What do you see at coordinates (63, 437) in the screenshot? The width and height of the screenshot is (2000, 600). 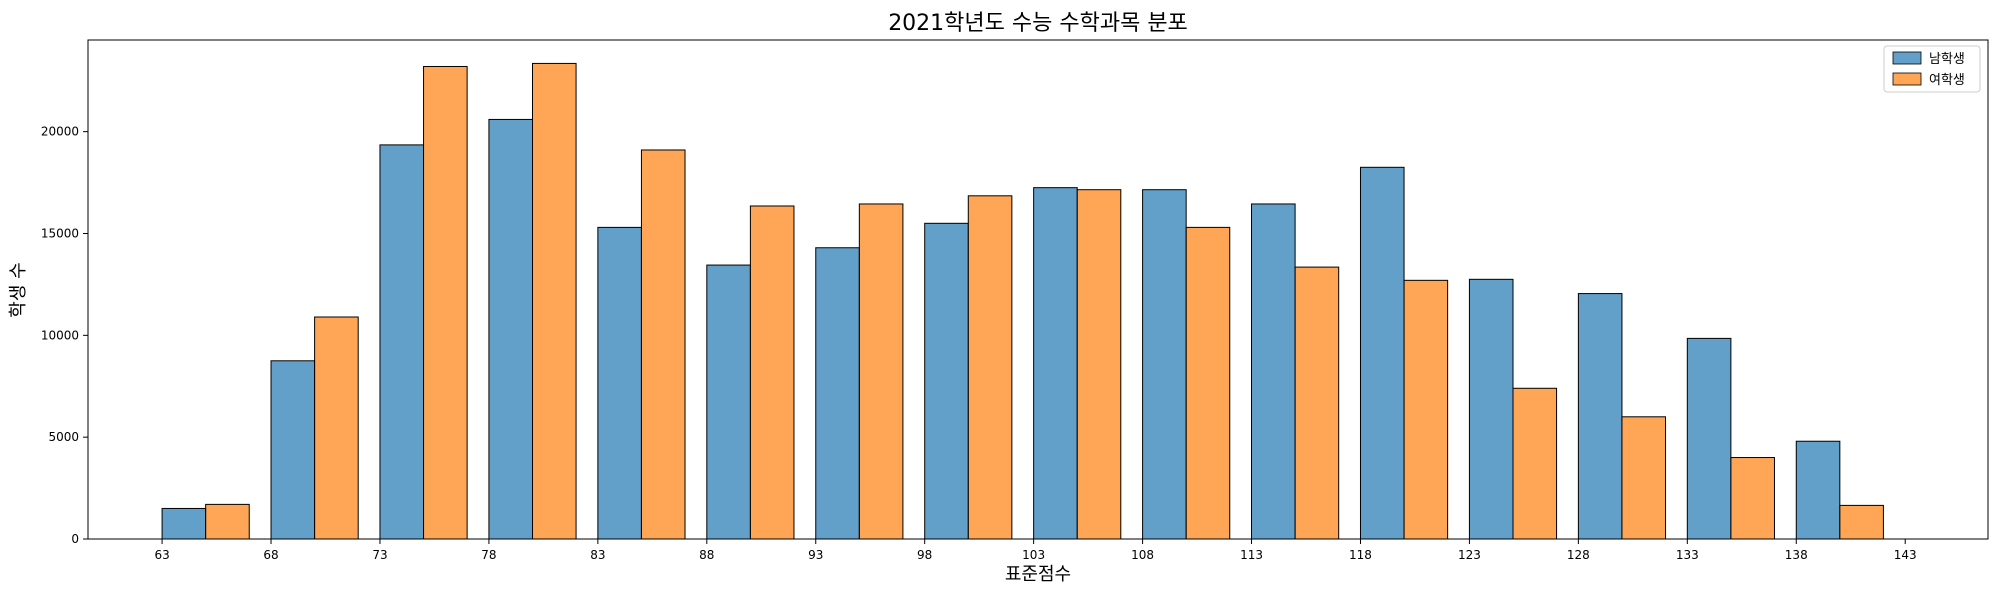 I see `y-tick-label-1: 5000` at bounding box center [63, 437].